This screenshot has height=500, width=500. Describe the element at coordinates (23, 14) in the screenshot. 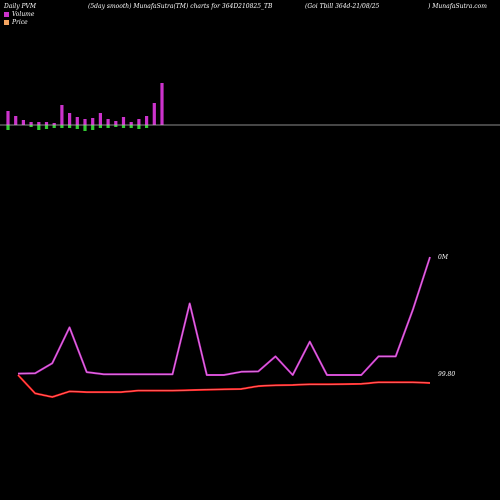

I see `legend-volume-label: Volume` at that location.